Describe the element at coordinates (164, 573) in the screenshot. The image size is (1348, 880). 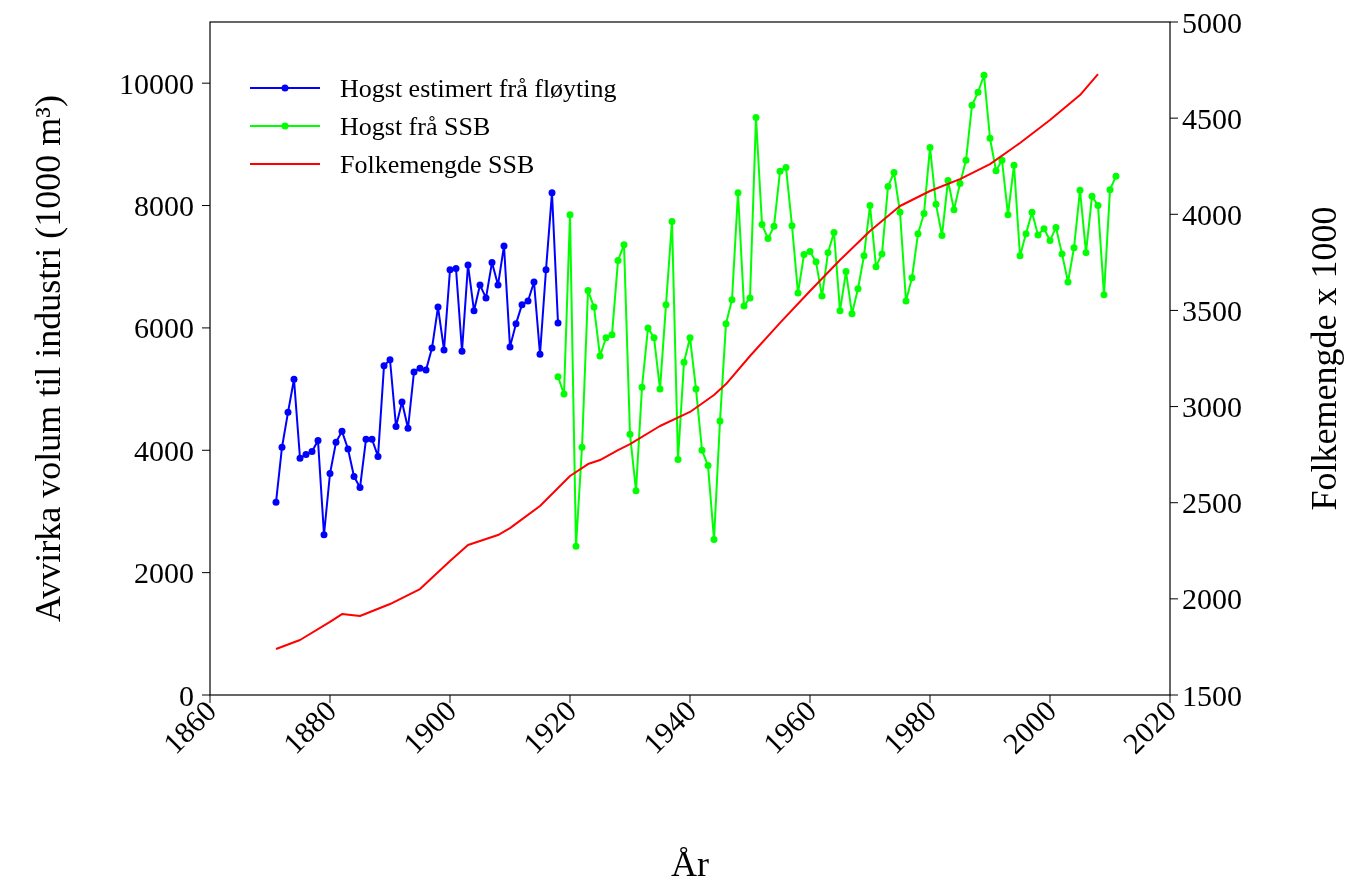
I see `y-tick-label: 2000` at that location.